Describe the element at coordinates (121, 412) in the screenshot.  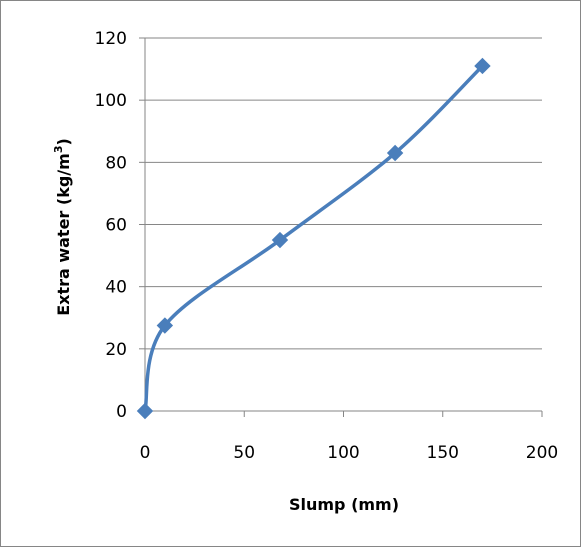
I see `y-tick-label-0: 0` at that location.